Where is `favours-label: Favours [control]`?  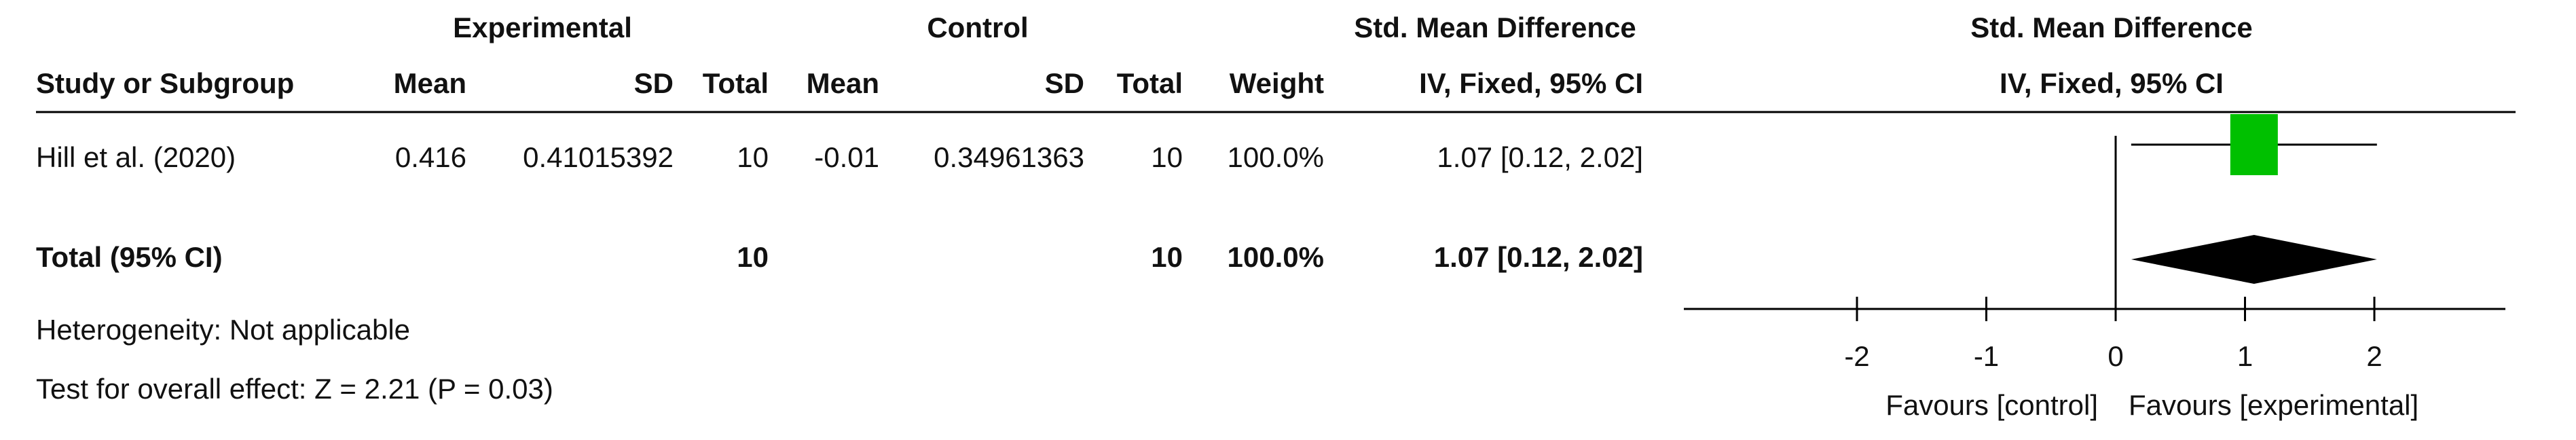
favours-label: Favours [control] is located at coordinates (1991, 405).